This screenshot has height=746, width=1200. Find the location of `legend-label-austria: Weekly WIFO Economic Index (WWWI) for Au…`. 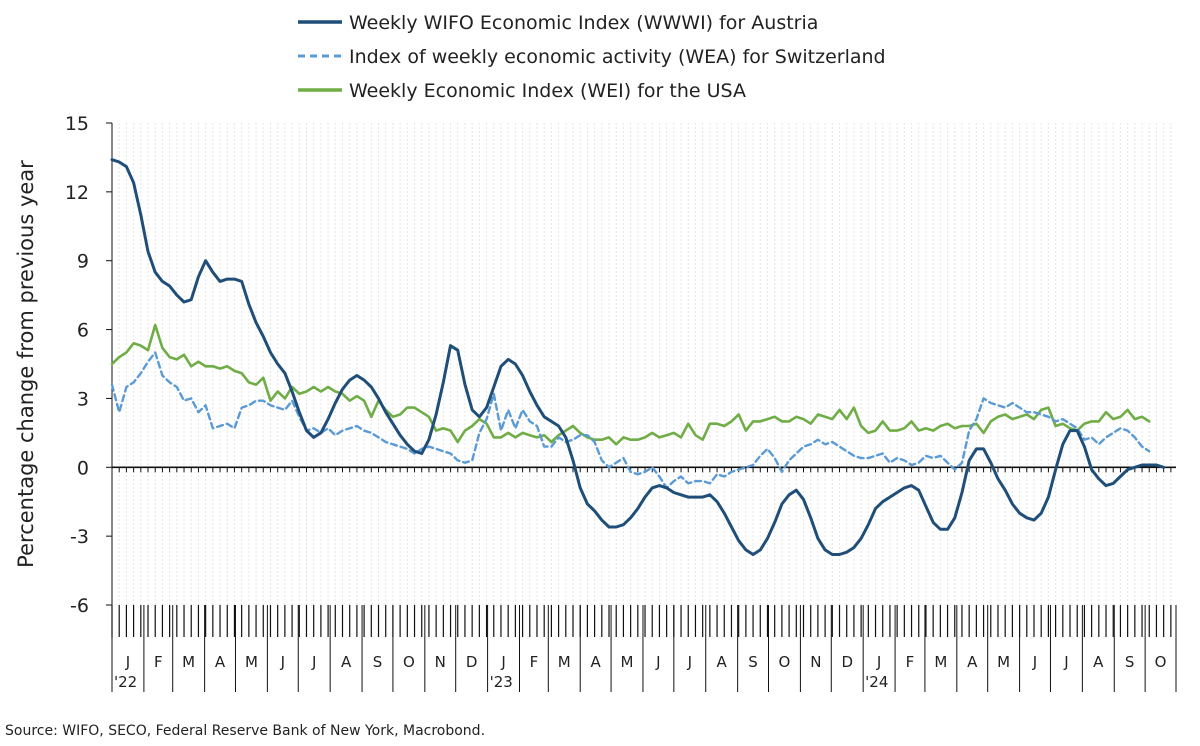

legend-label-austria: Weekly WIFO Economic Index (WWWI) for Au… is located at coordinates (583, 23).